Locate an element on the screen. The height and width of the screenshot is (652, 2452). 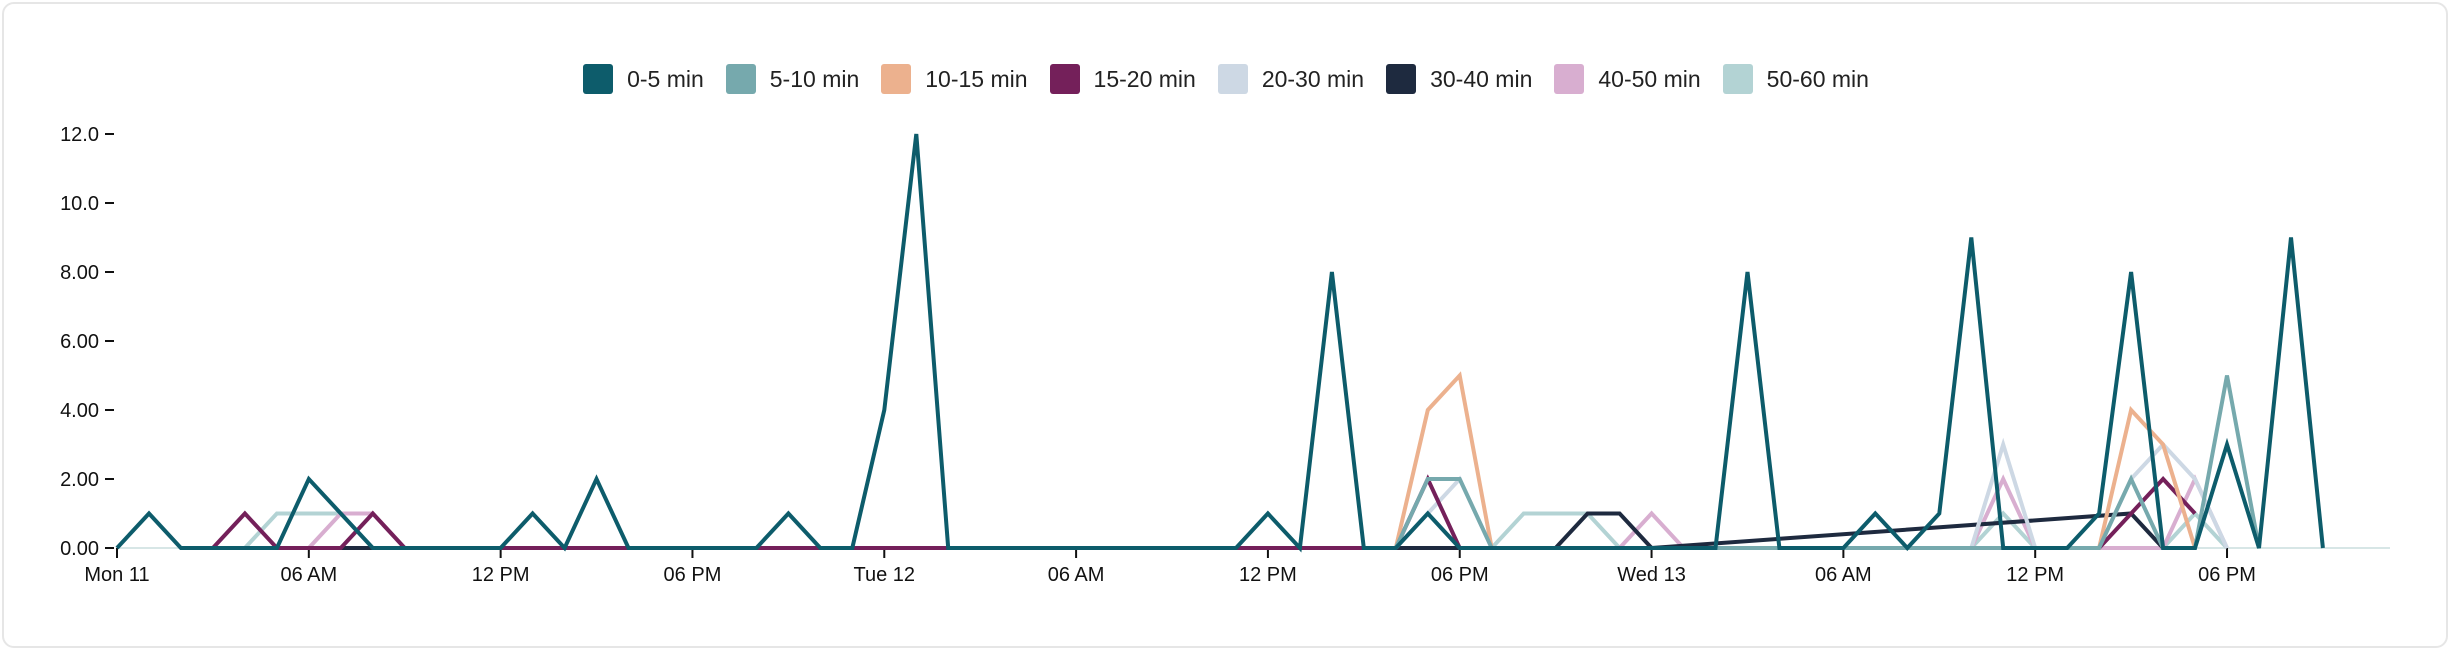
legend-item: 10-15 min is located at coordinates (954, 79).